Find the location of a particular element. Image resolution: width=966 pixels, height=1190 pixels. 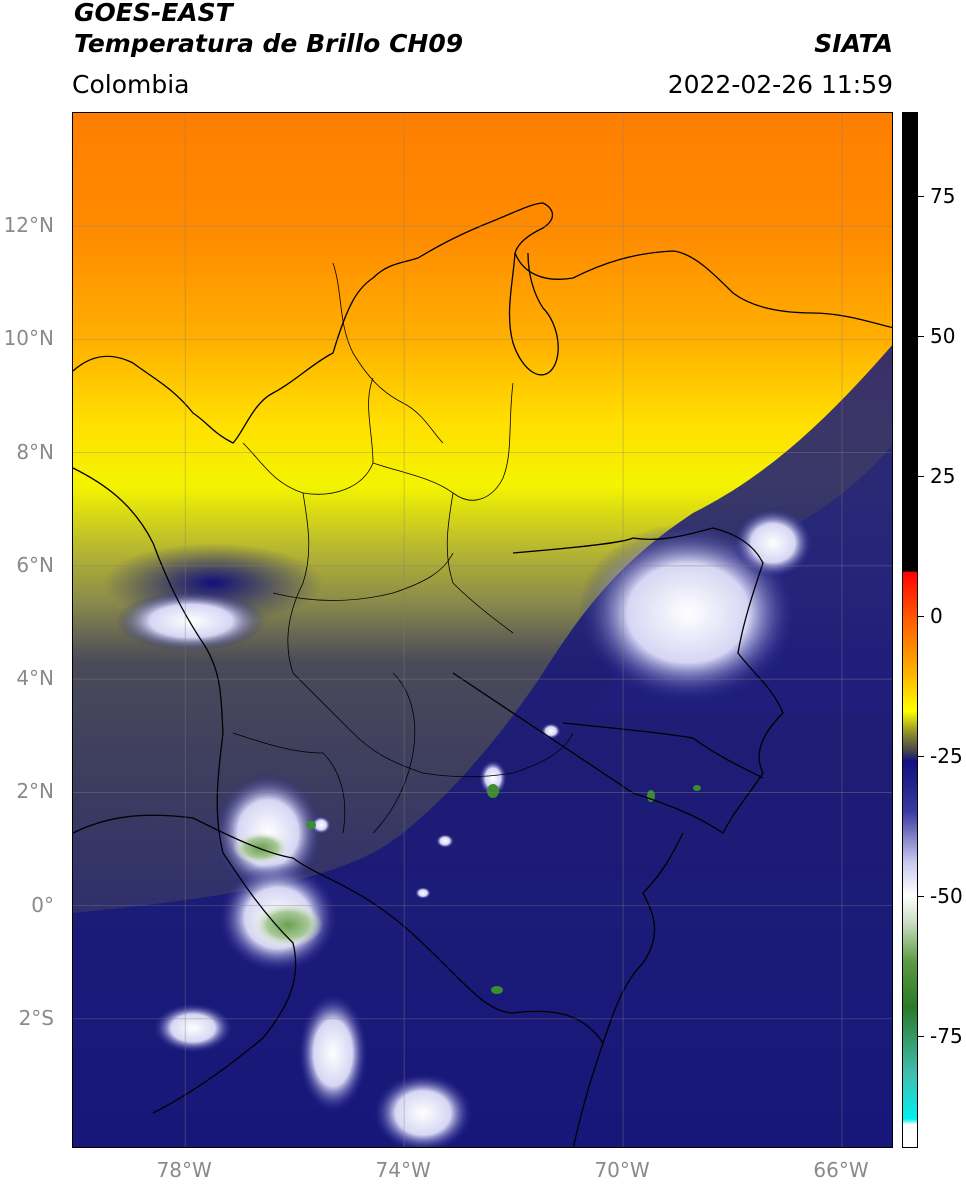

lat-tick-label: 0° is located at coordinates (42, 904).